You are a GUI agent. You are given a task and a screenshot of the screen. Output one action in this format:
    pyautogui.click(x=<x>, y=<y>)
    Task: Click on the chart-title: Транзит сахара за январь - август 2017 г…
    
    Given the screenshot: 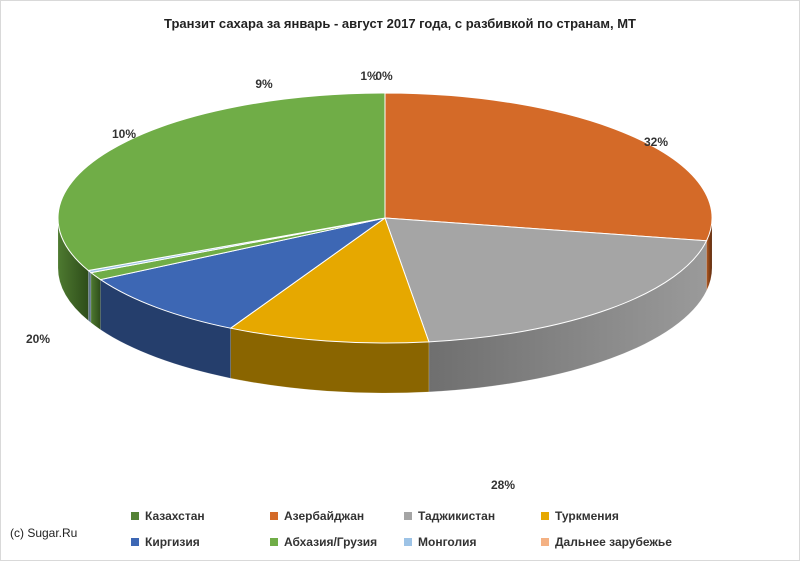 What is the action you would take?
    pyautogui.click(x=400, y=23)
    